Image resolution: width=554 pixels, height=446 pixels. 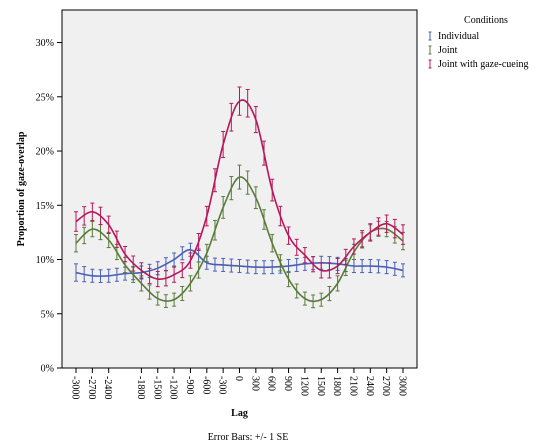 What do you see at coordinates (205, 385) in the screenshot?
I see `x-tick-label: -600` at bounding box center [205, 385].